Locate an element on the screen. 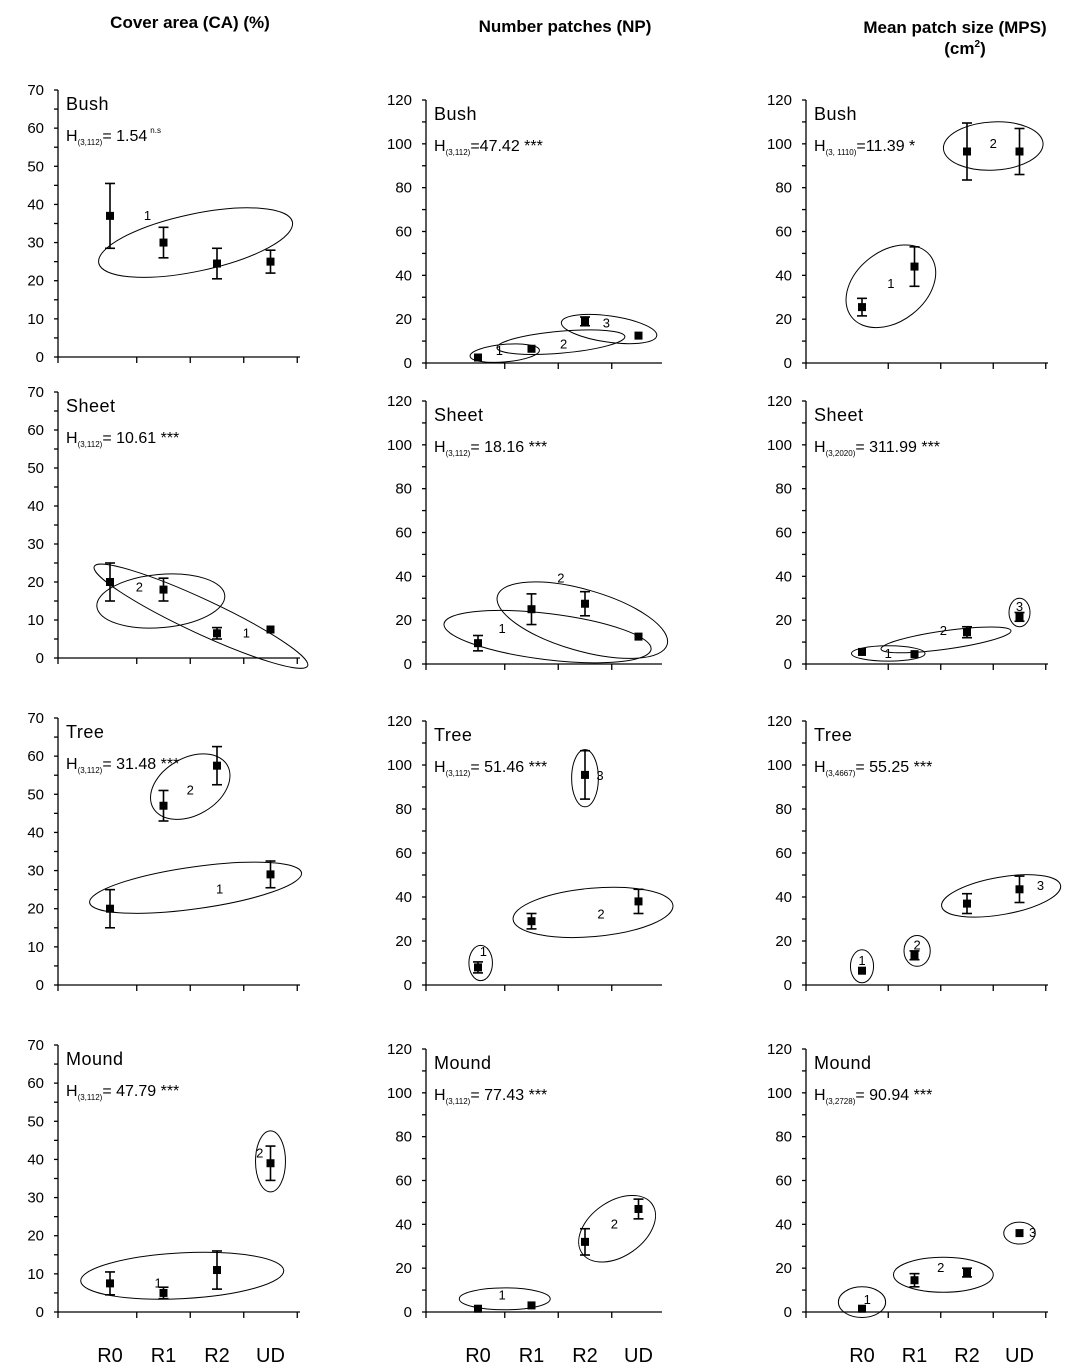  y-tick-label: 50 is located at coordinates (35, 468).